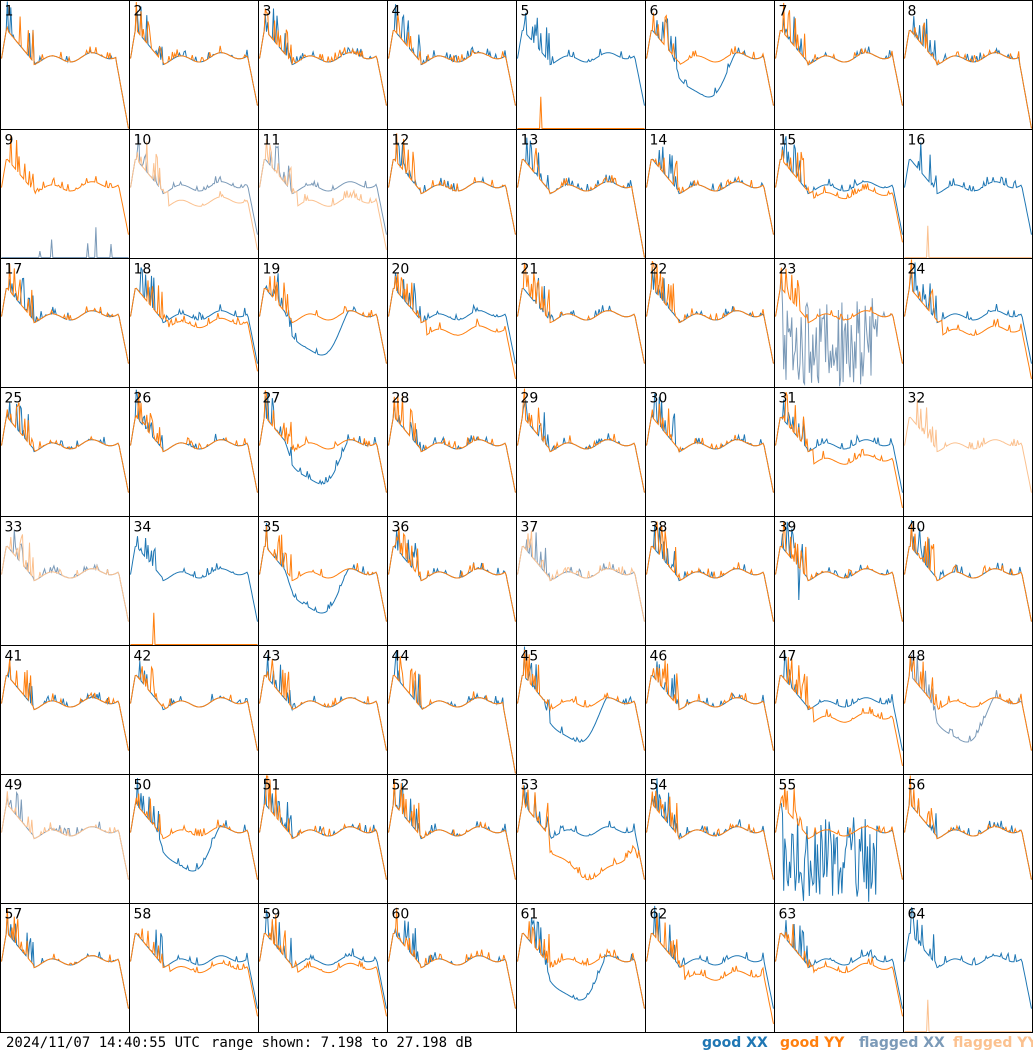 The height and width of the screenshot is (1053, 1033). What do you see at coordinates (917, 786) in the screenshot?
I see `panel-number: 56` at bounding box center [917, 786].